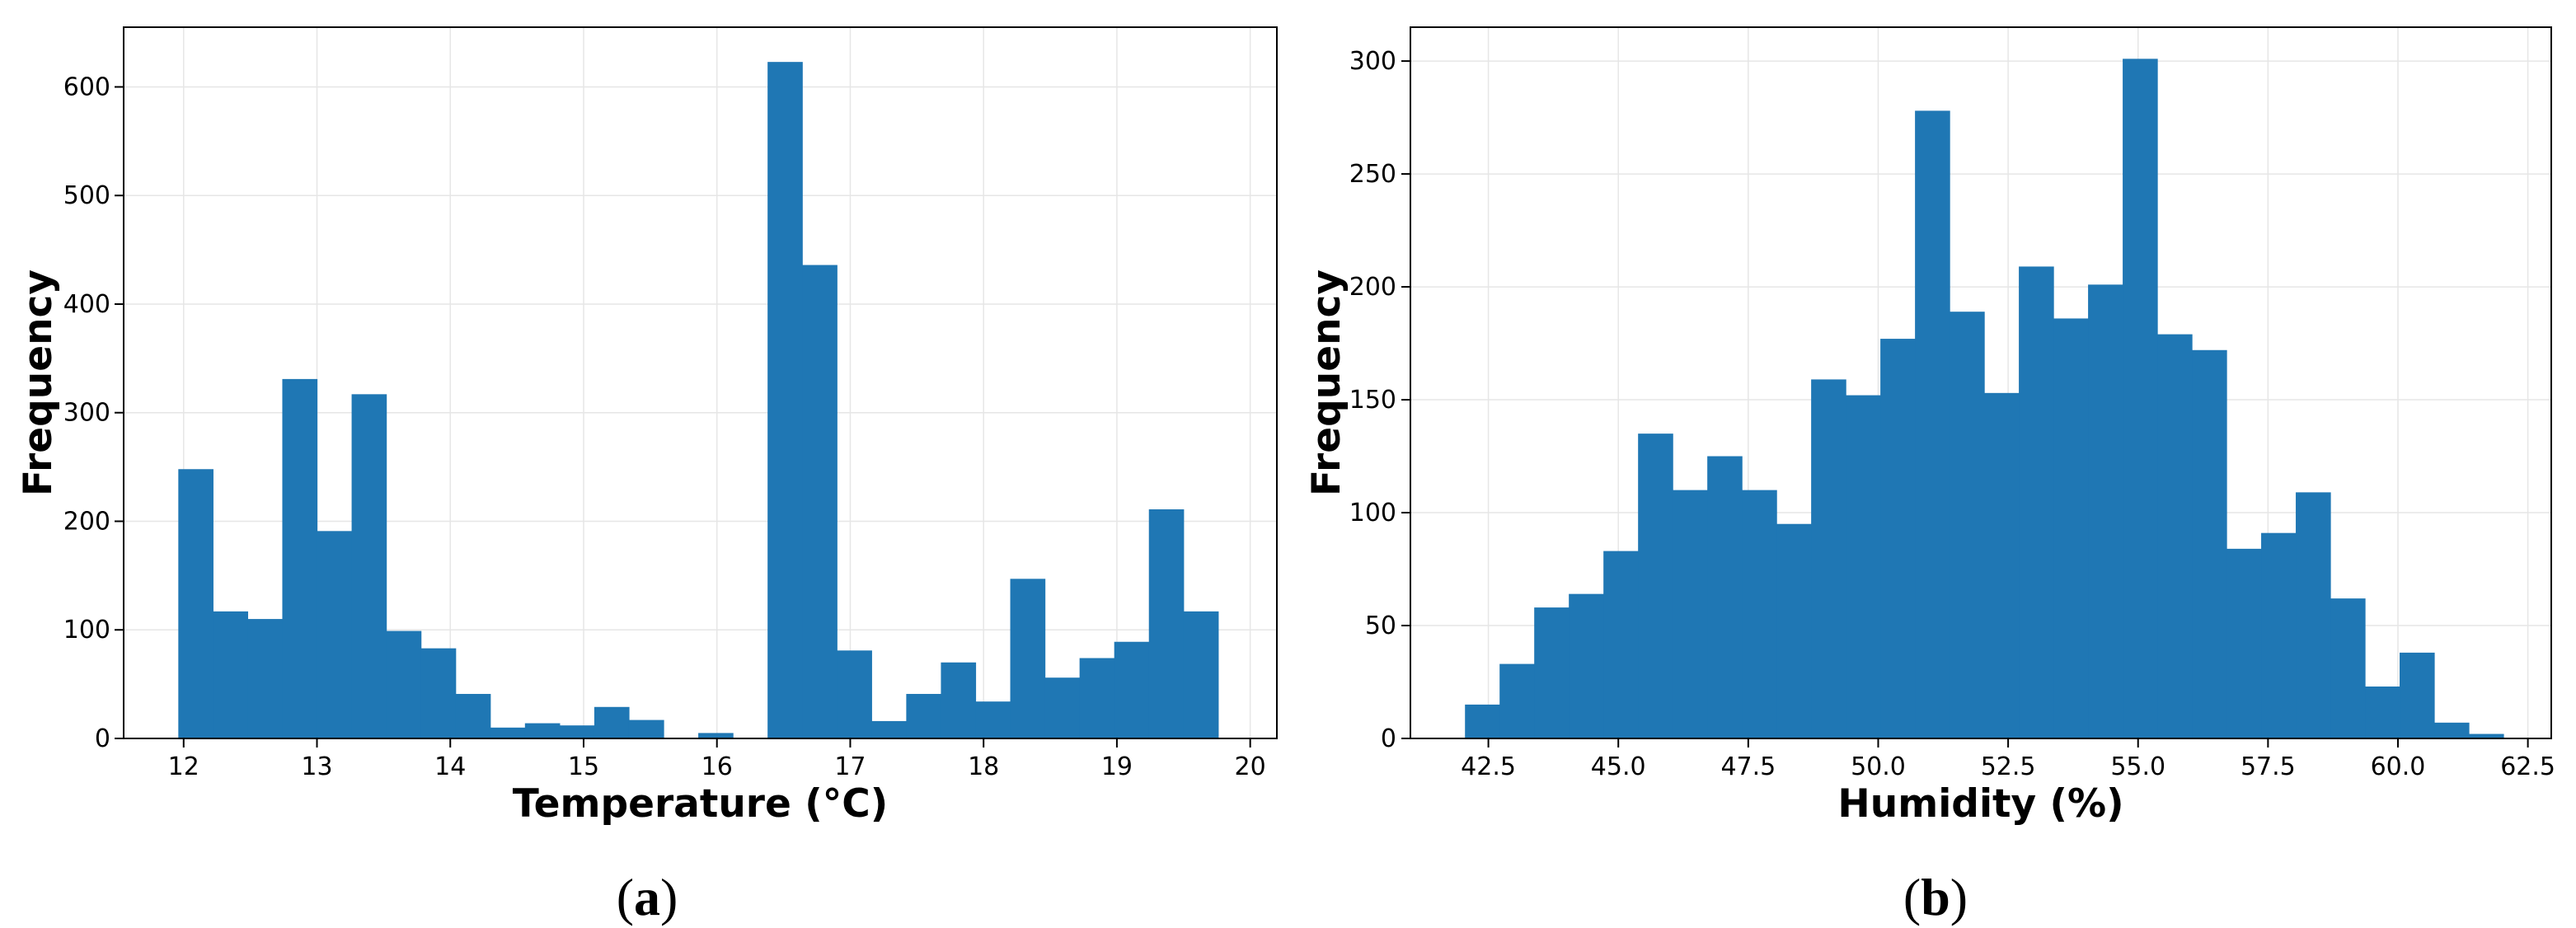  What do you see at coordinates (1748, 766) in the screenshot?
I see `humidity-x-tick-label: 47.5` at bounding box center [1748, 766].